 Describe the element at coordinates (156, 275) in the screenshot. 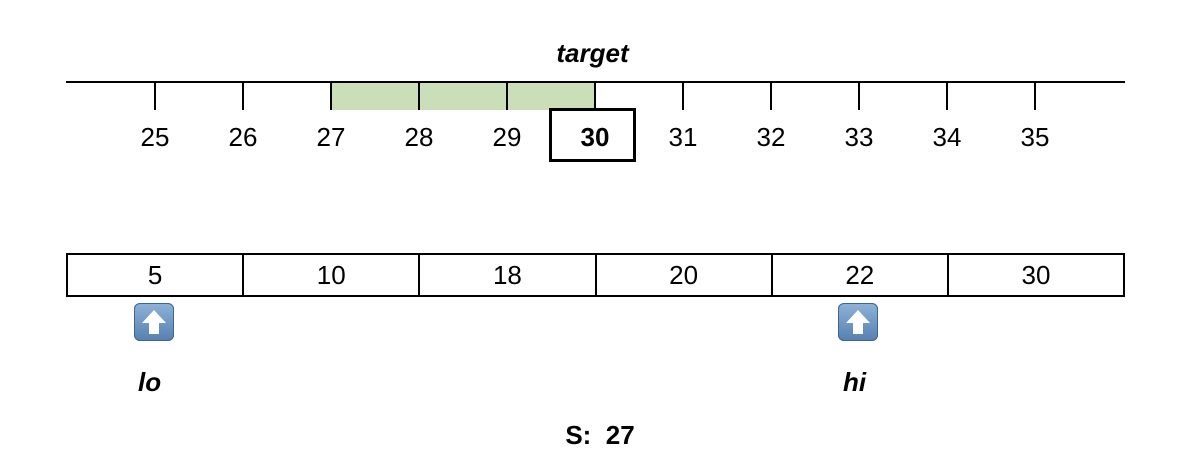

I see `array-cell: 5` at that location.